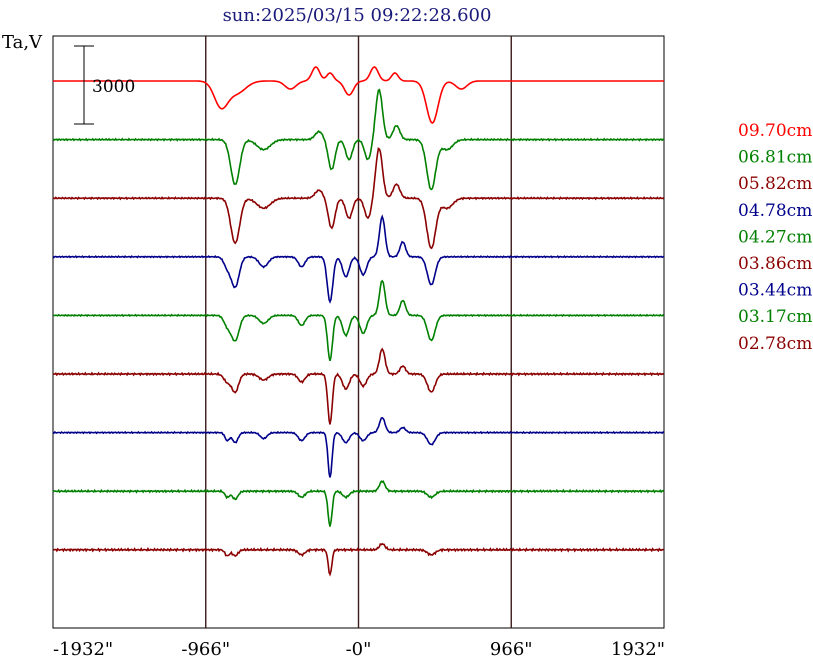 The image size is (813, 662). I want to click on series-line-03.17cm, so click(358, 503).